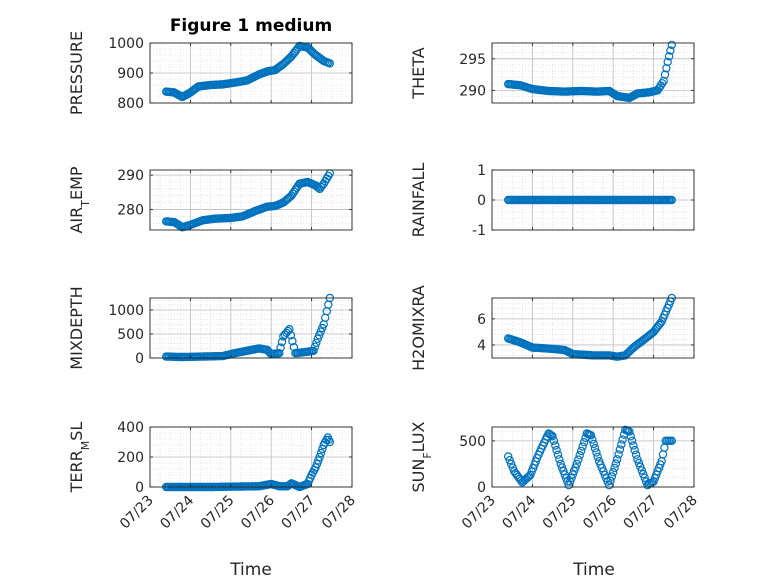 The width and height of the screenshot is (778, 583). I want to click on y-axis-label: THETA, so click(418, 73).